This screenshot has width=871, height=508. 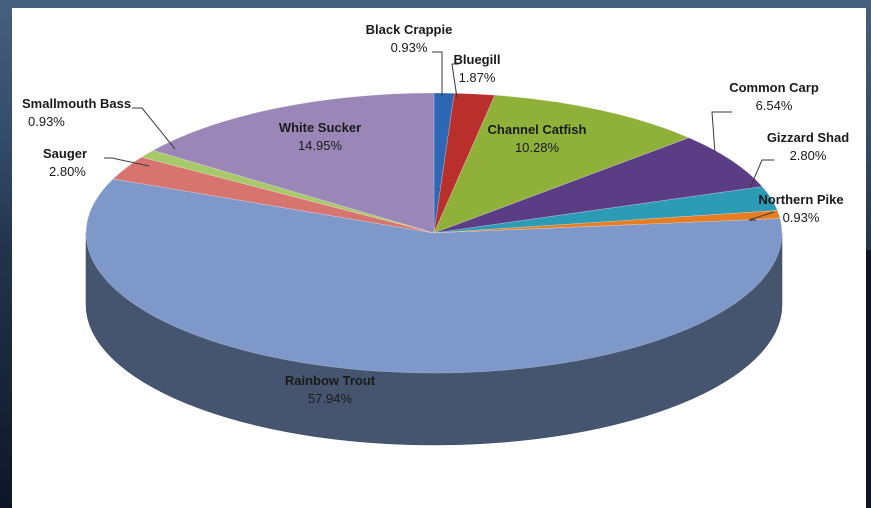 I want to click on slice-bluegill, so click(x=464, y=163).